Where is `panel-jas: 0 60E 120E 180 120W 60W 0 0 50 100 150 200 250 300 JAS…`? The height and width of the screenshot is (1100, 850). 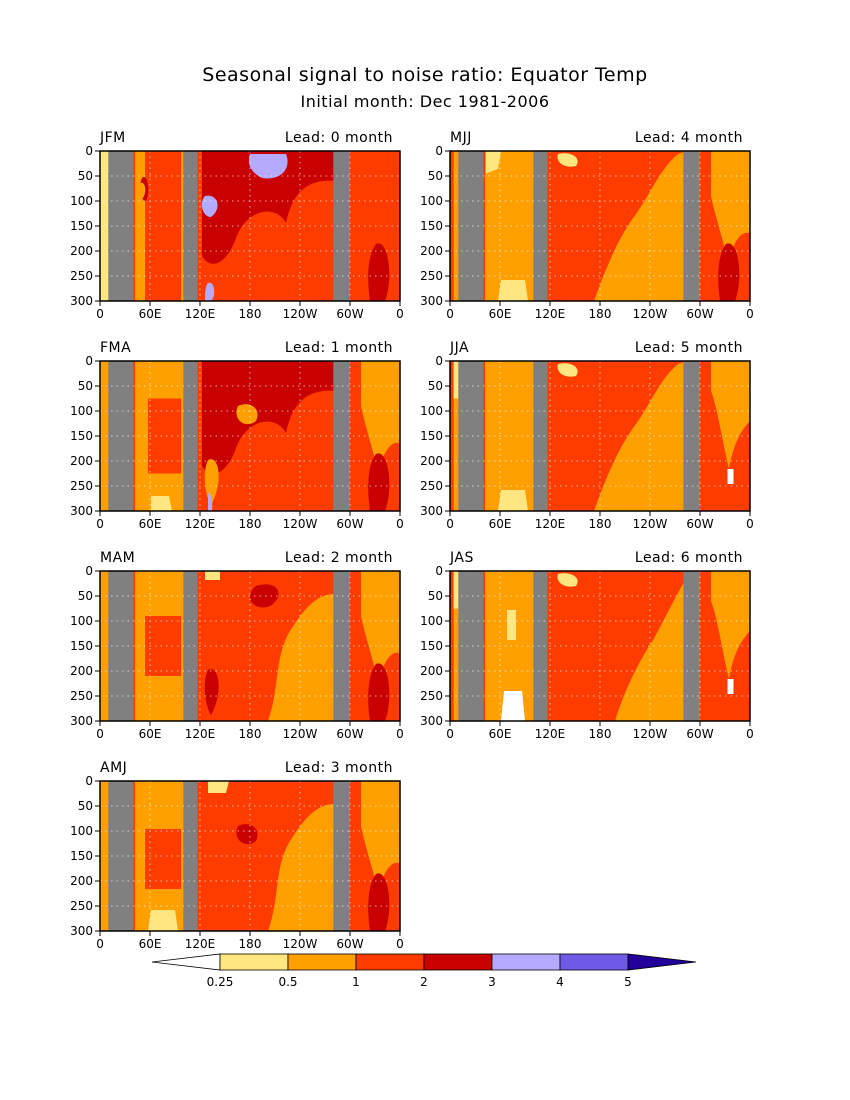
panel-jas: 0 60E 120E 180 120W 60W 0 0 50 100 150 200 250 300 JAS… is located at coordinates (587, 645).